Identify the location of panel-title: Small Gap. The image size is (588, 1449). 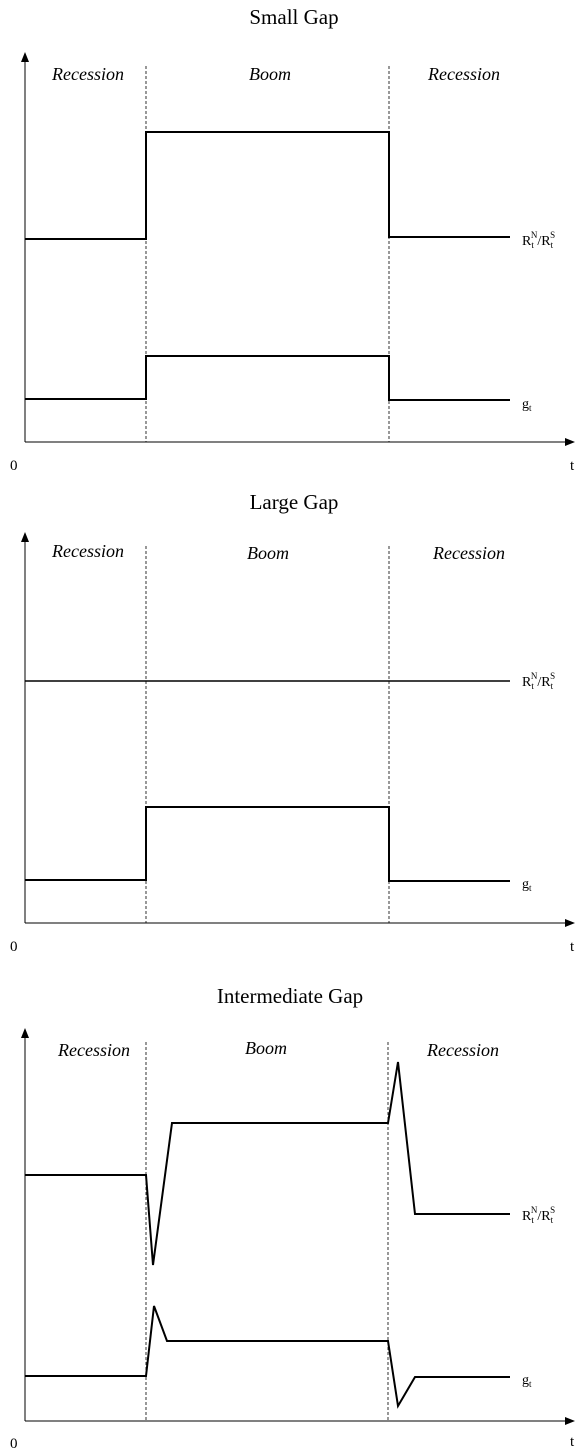
(293, 17).